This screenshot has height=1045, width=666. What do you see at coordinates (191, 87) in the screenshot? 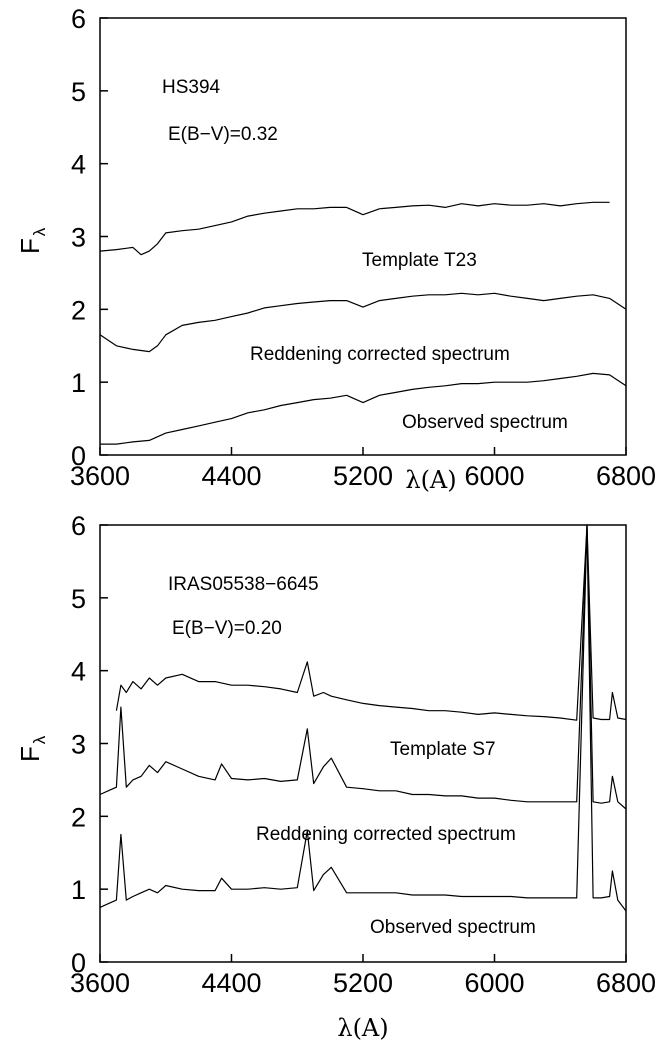
I see `object-name-label: HS394` at bounding box center [191, 87].